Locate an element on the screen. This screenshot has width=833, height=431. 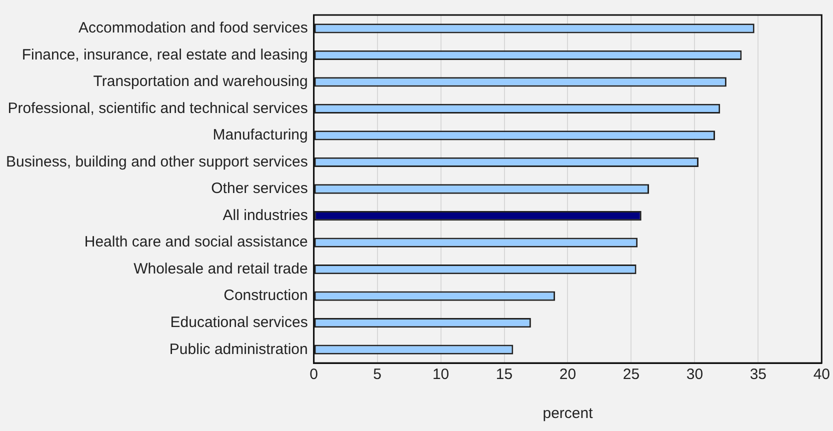
y-tick-label: Accommodation and food services is located at coordinates (193, 28).